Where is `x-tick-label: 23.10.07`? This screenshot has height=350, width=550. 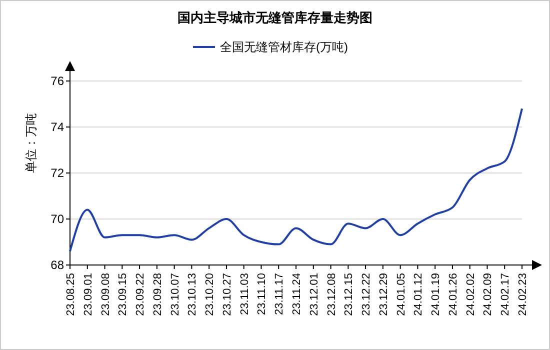
x-tick-label: 23.10.07 is located at coordinates (175, 294).